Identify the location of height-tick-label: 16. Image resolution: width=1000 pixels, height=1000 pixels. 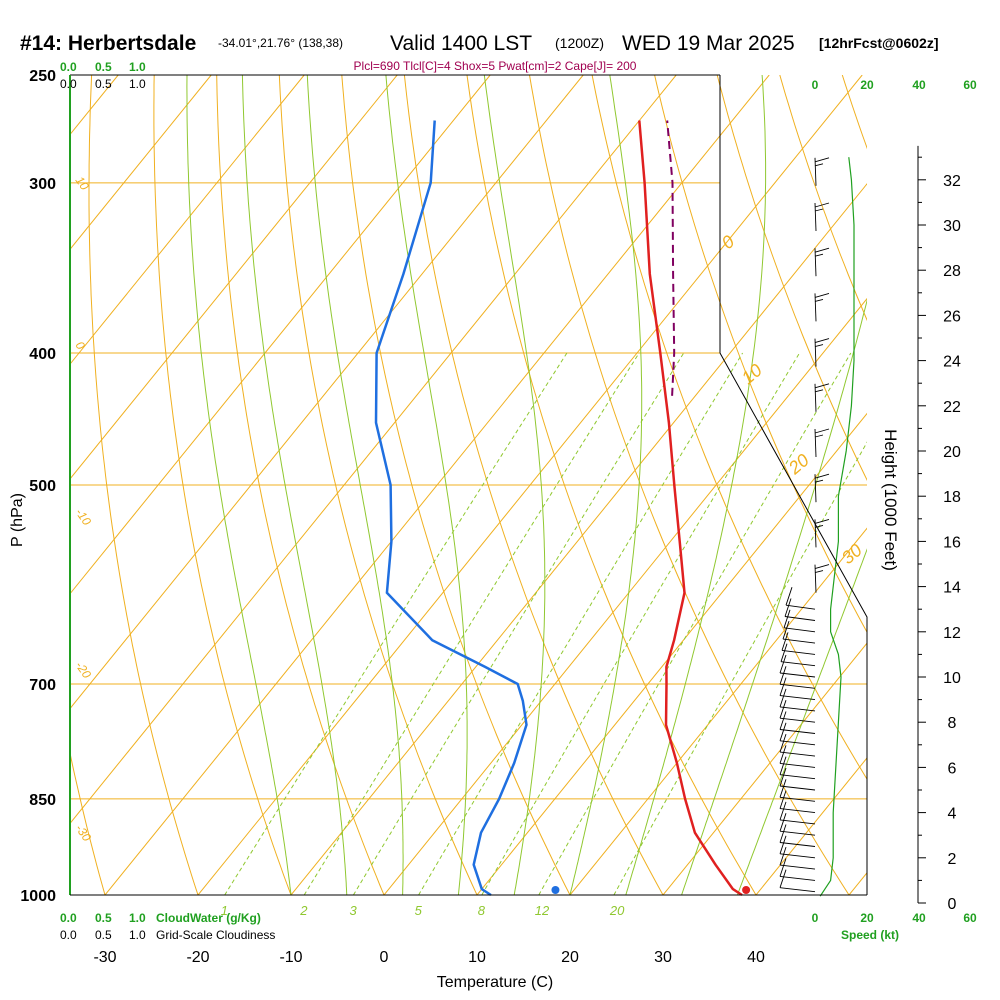
(952, 542).